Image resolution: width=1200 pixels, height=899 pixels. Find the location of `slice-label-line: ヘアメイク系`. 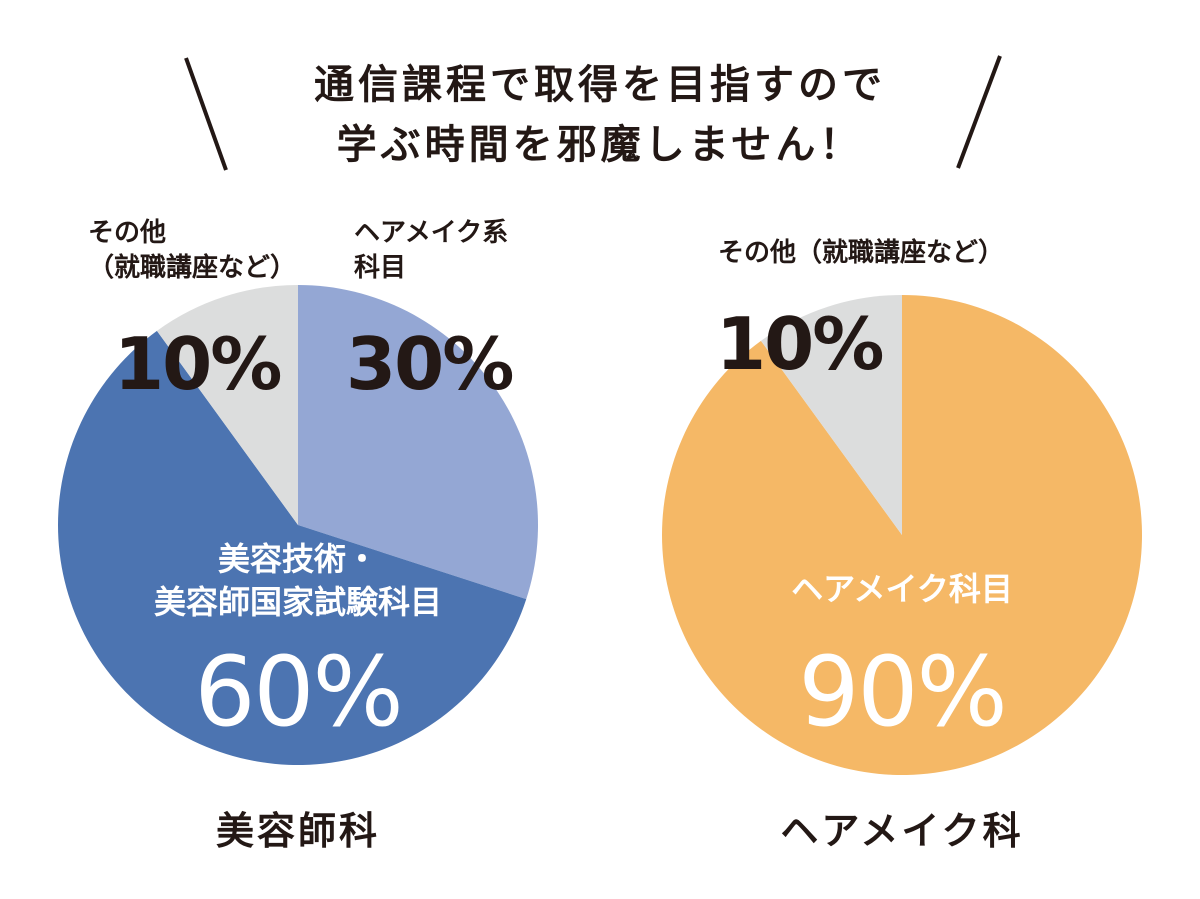

slice-label-line: ヘアメイク系 is located at coordinates (431, 233).